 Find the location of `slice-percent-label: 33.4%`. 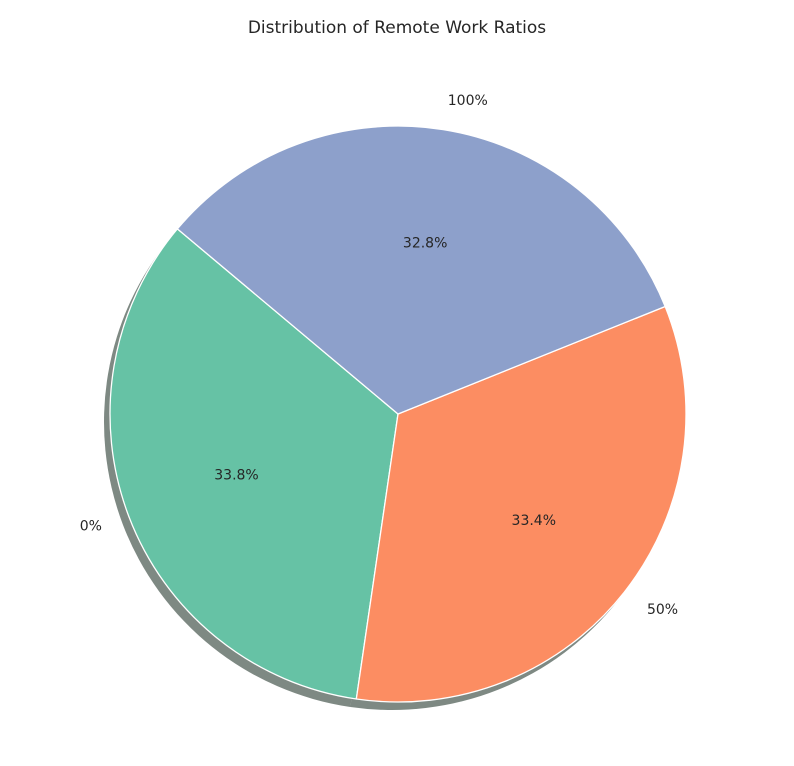

slice-percent-label: 33.4% is located at coordinates (534, 521).